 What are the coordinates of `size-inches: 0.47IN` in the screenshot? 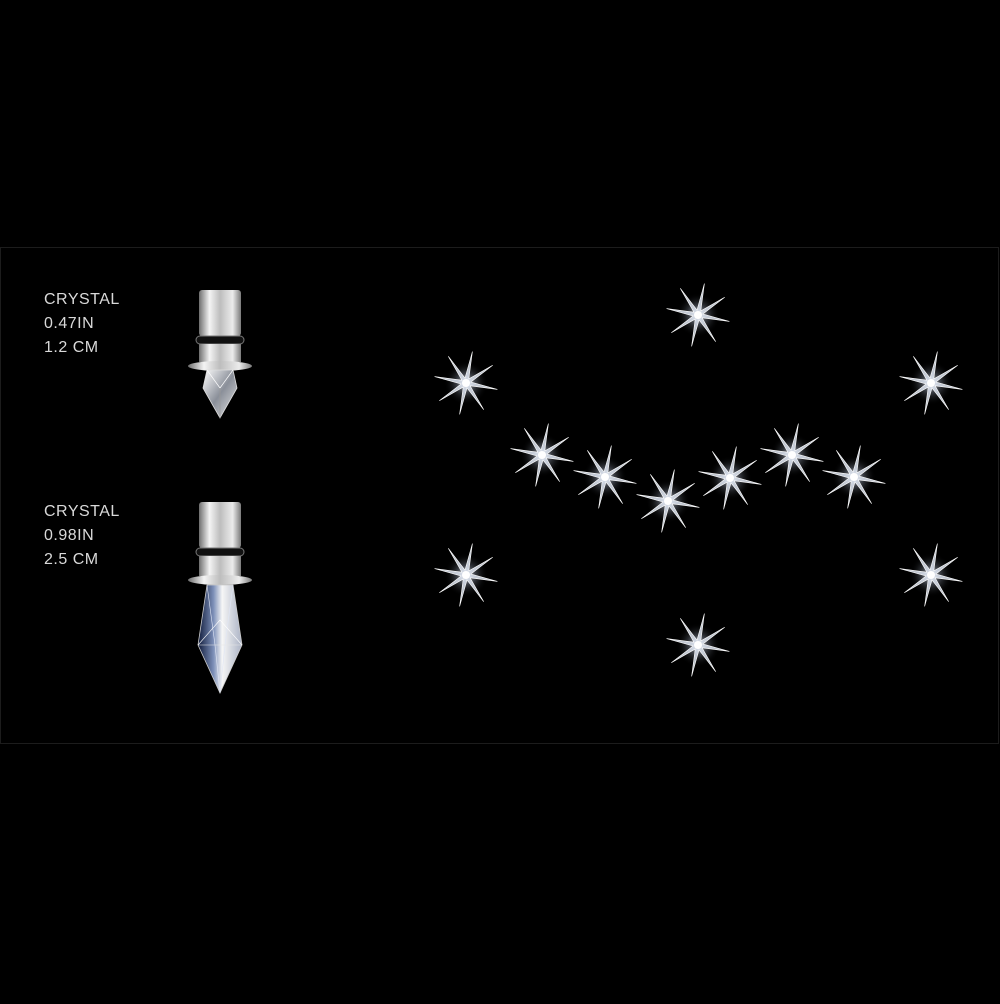 It's located at (69, 323).